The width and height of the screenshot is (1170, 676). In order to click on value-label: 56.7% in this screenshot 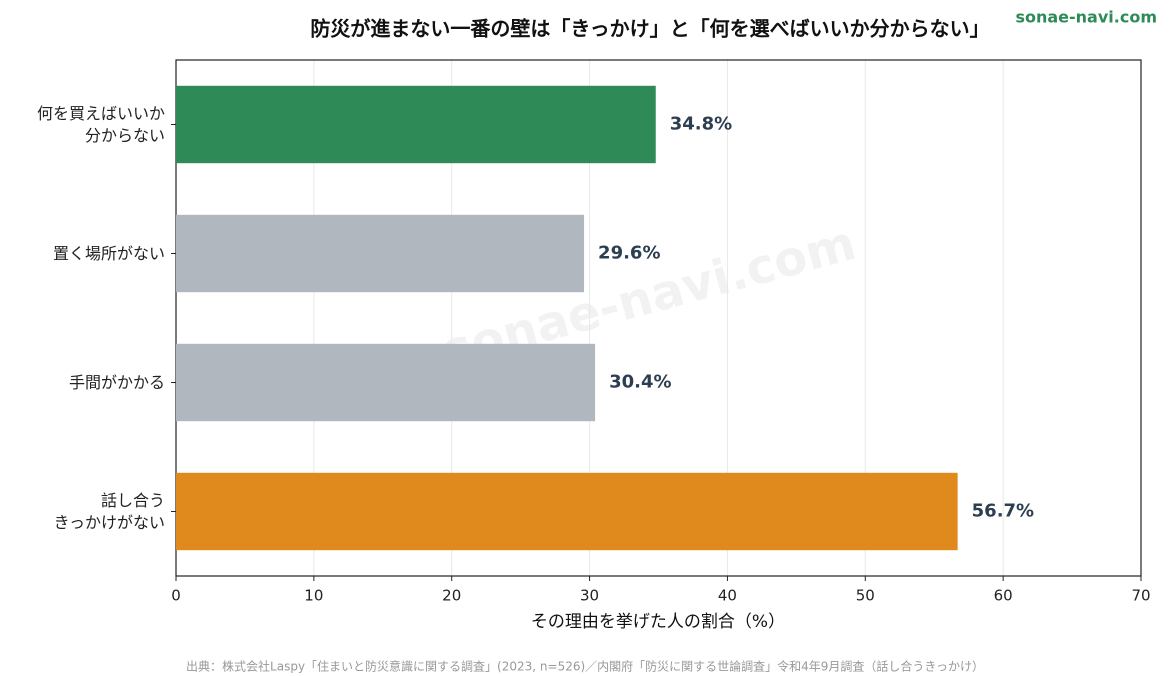, I will do `click(1003, 511)`.